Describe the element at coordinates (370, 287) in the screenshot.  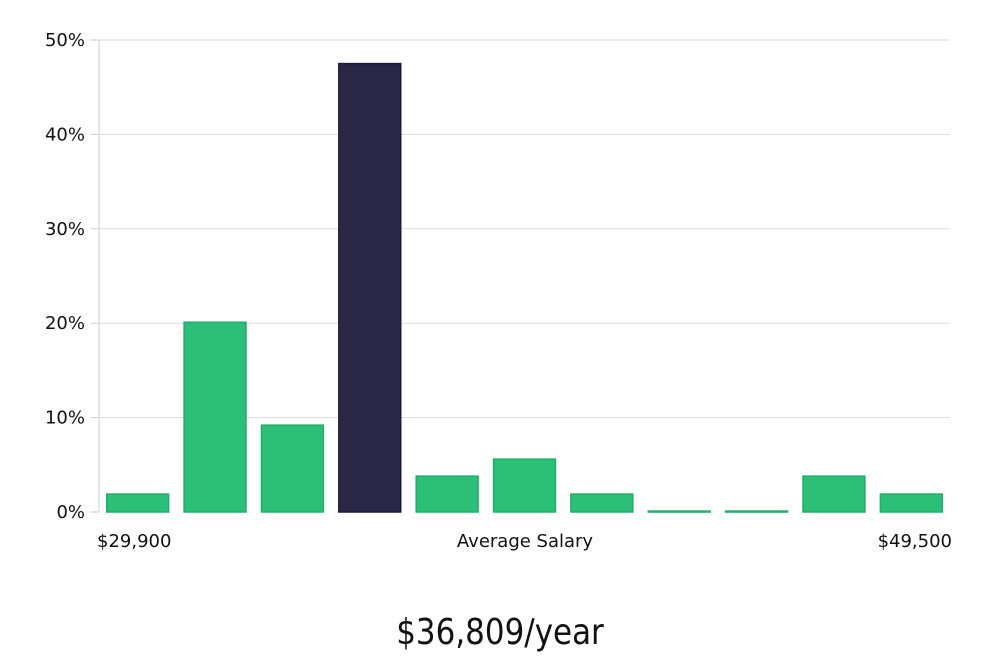
I see `bar-highlighted` at that location.